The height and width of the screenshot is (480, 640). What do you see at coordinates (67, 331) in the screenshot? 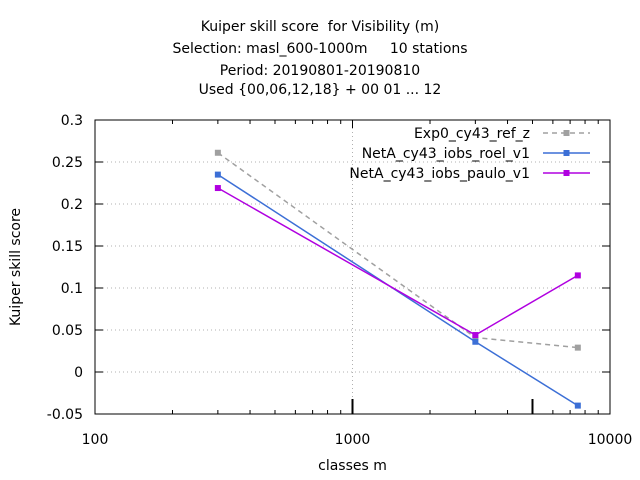
I see `y-tick-label: 0.05` at bounding box center [67, 331].